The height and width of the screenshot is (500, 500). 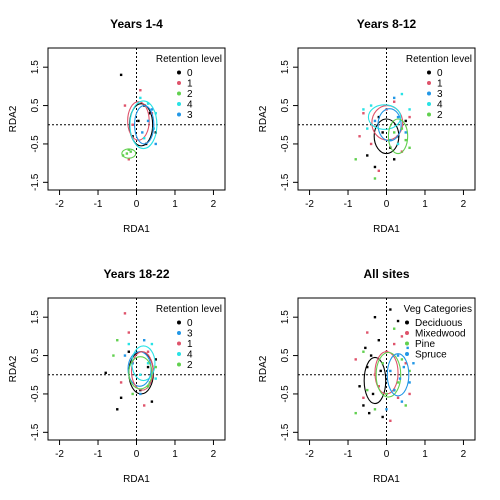 What do you see at coordinates (98, 454) in the screenshot?
I see `years-18-22-x-tick-label: -1` at bounding box center [98, 454].